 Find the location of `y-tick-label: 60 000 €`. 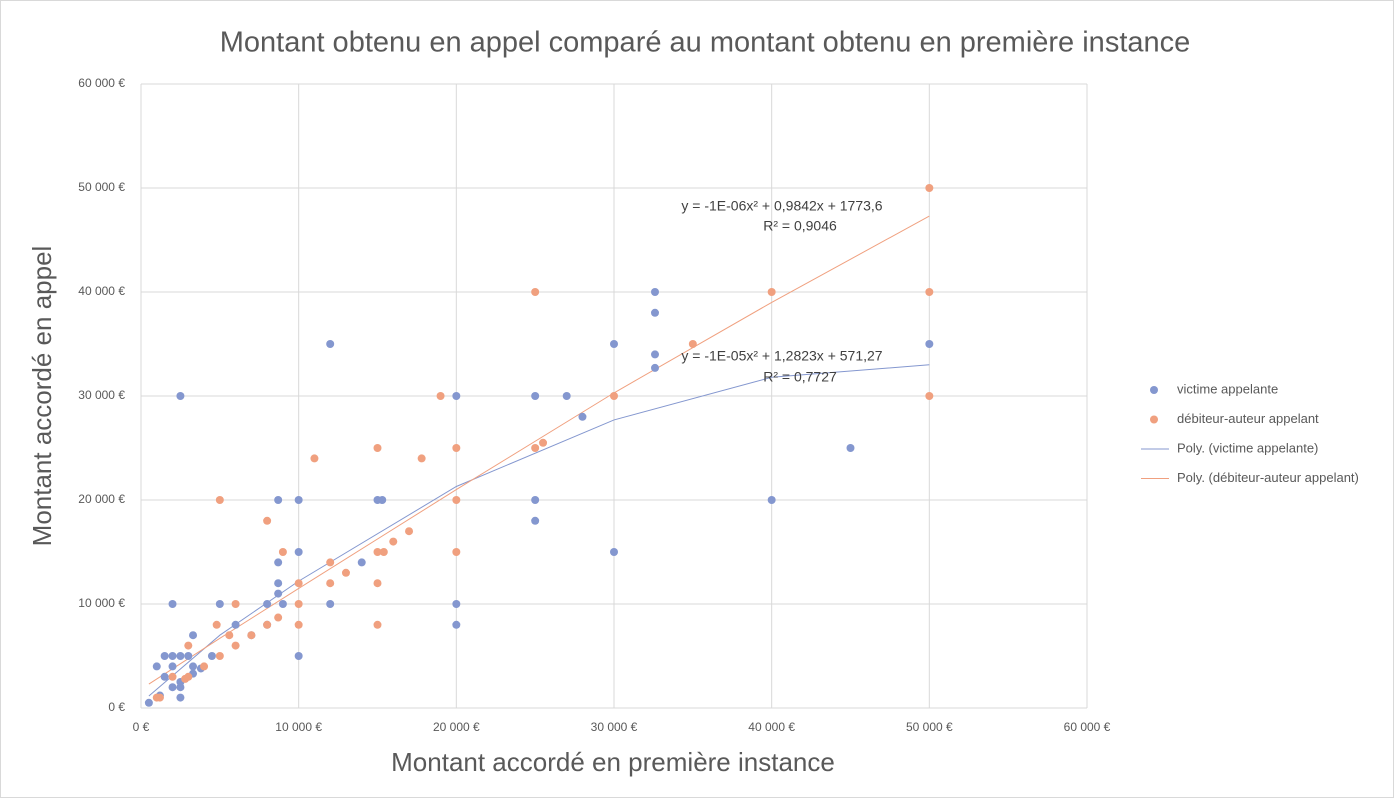

y-tick-label: 60 000 € is located at coordinates (101, 83).